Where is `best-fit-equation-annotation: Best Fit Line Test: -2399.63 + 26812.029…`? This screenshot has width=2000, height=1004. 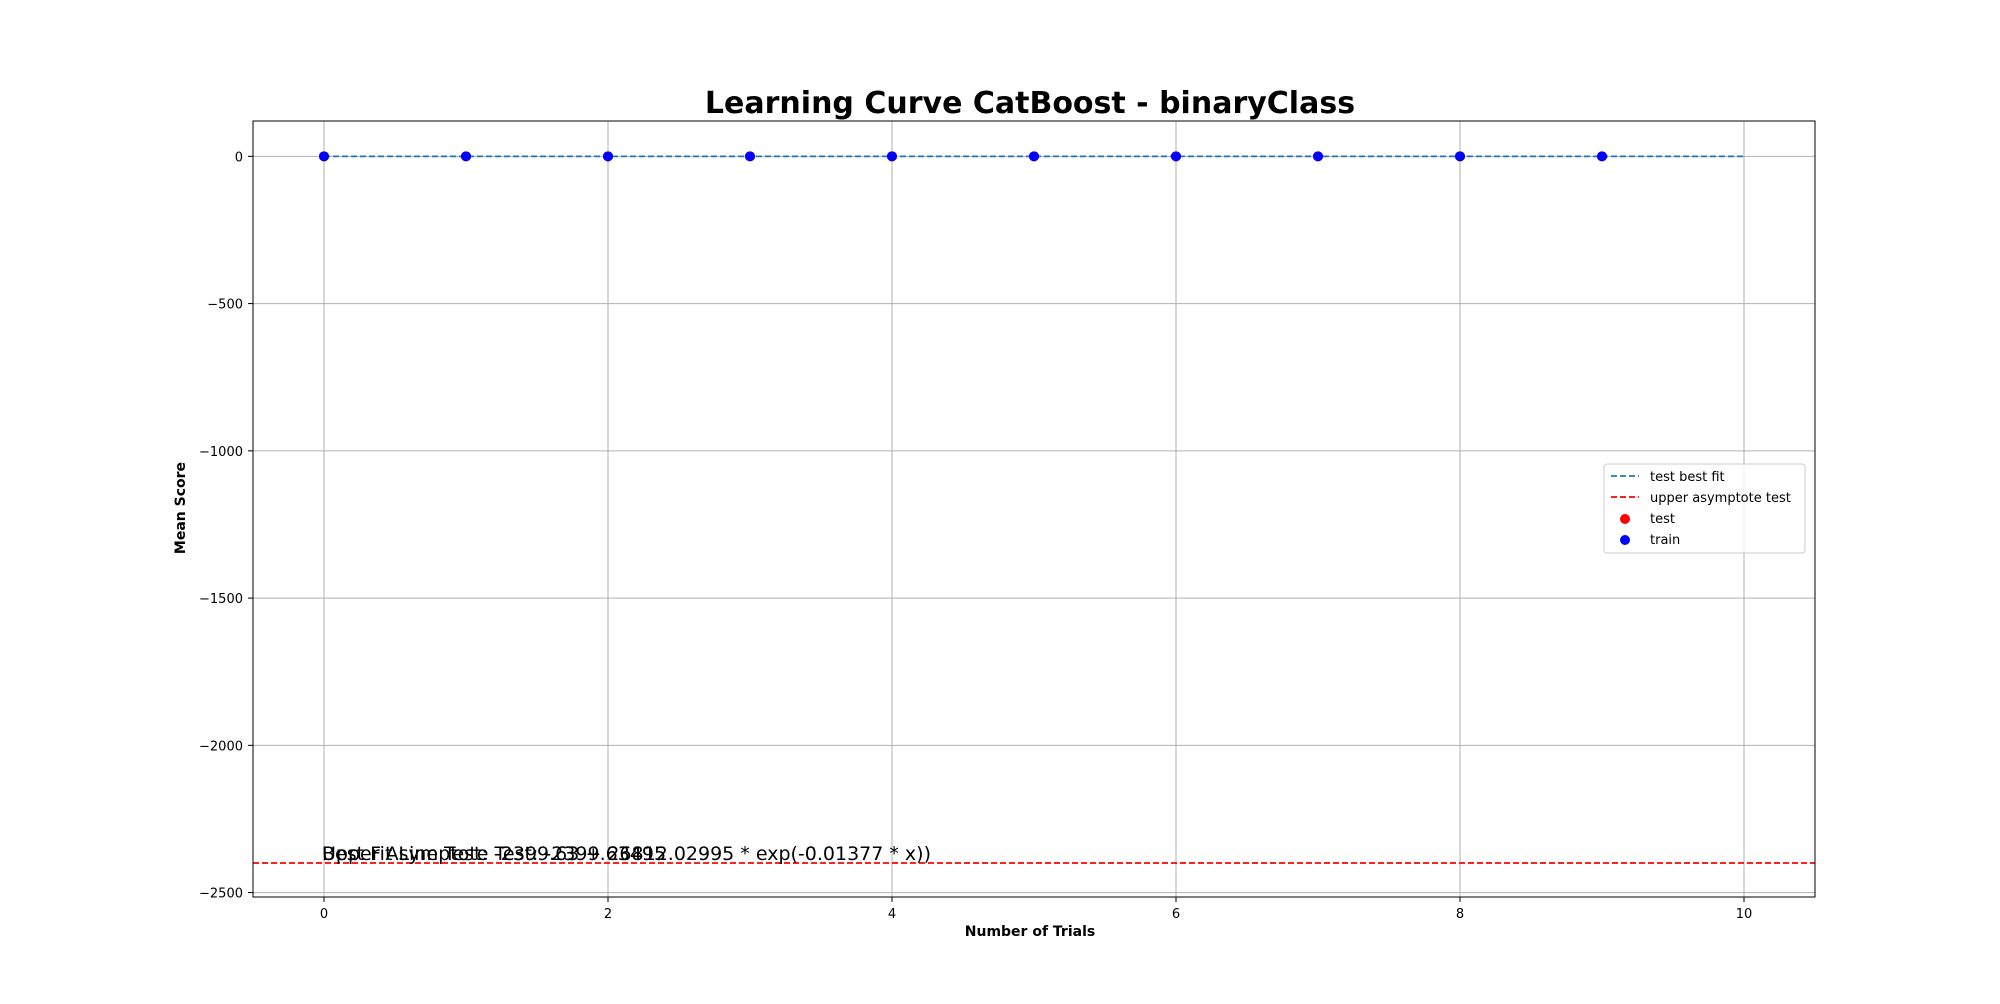
best-fit-equation-annotation: Best Fit Line Test: -2399.63 + 26812.029… is located at coordinates (626, 854).